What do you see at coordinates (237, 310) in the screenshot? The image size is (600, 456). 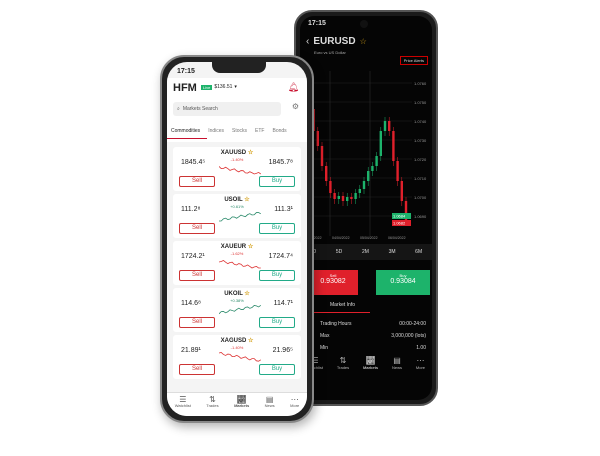 I see `instrument-card: UKOIL ☆ +0.38% 114.6⁸ 114.7¹ Sell Buy` at bounding box center [237, 310].